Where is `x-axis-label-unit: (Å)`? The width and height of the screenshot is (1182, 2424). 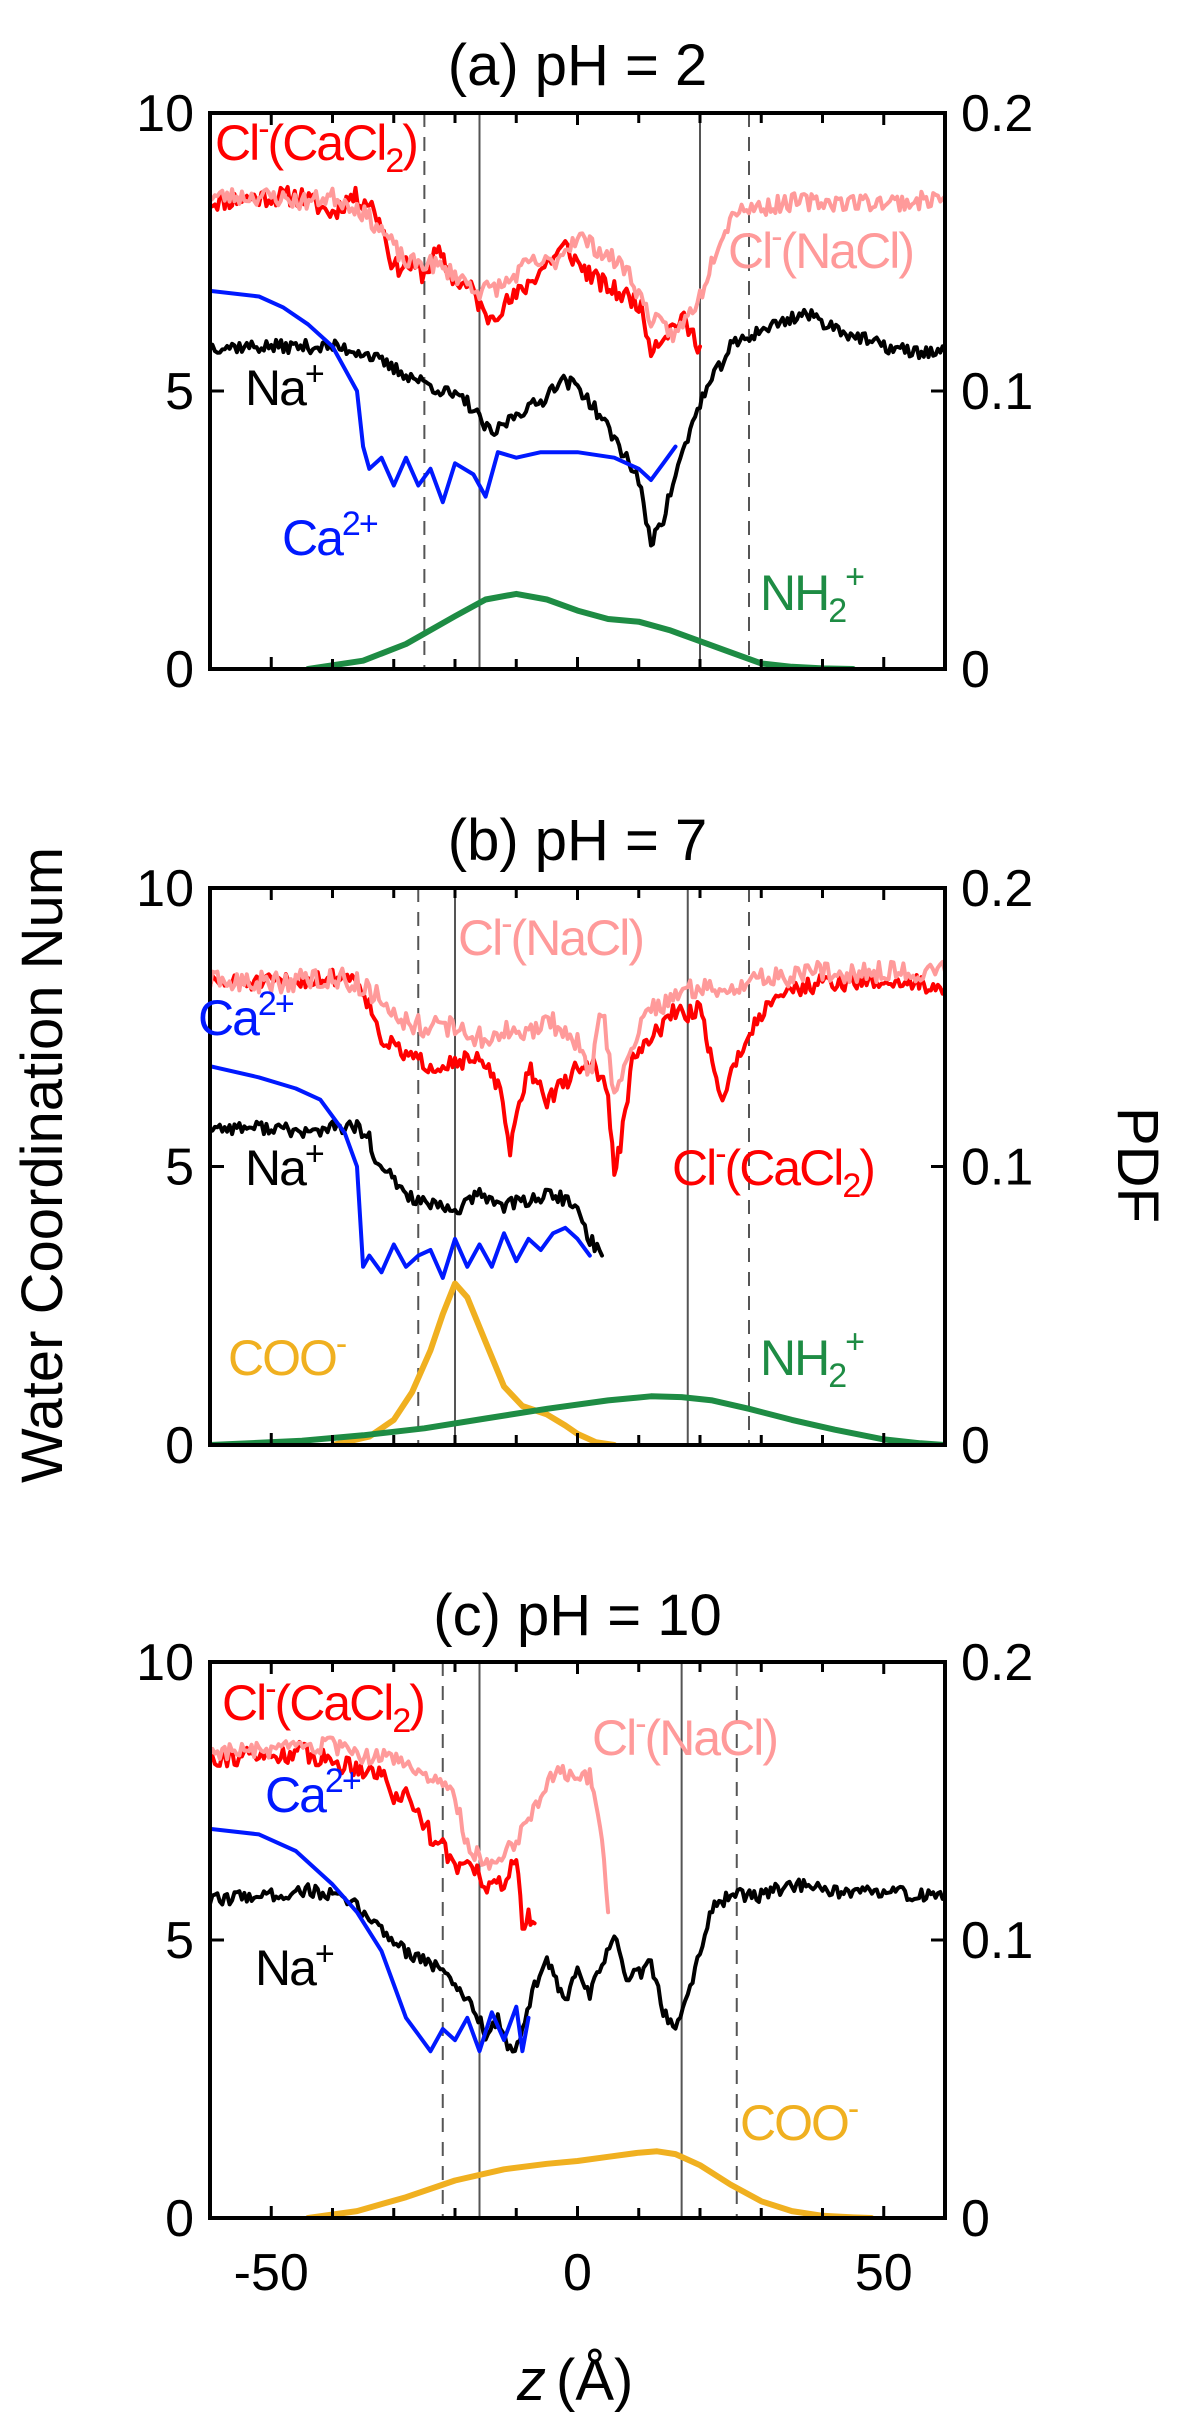 x-axis-label-unit: (Å) is located at coordinates (594, 2380).